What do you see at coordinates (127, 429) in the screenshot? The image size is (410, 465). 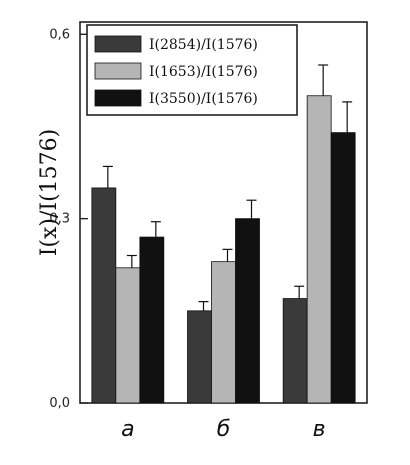 I see `x-category-label: а` at bounding box center [127, 429].